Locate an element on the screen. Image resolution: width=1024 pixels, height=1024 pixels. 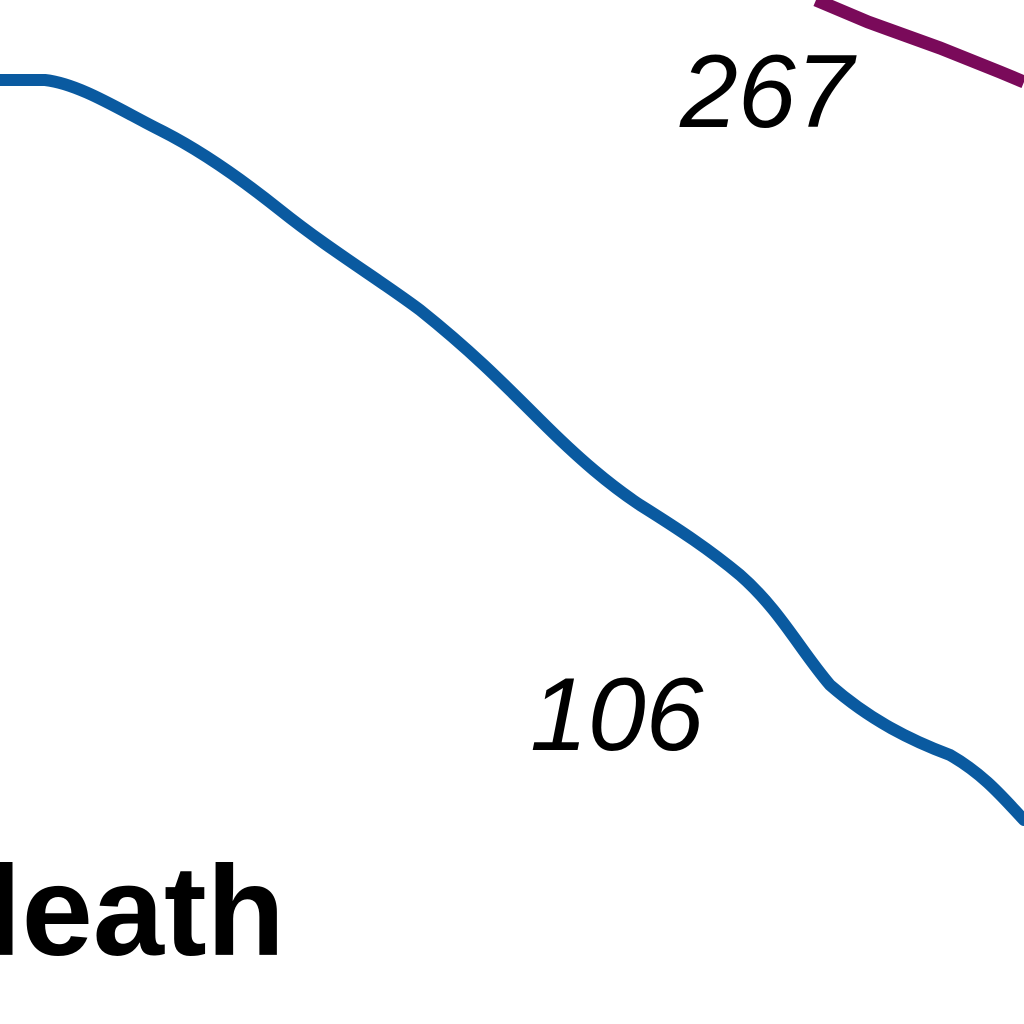
route-number-267: 267 is located at coordinates (768, 92).